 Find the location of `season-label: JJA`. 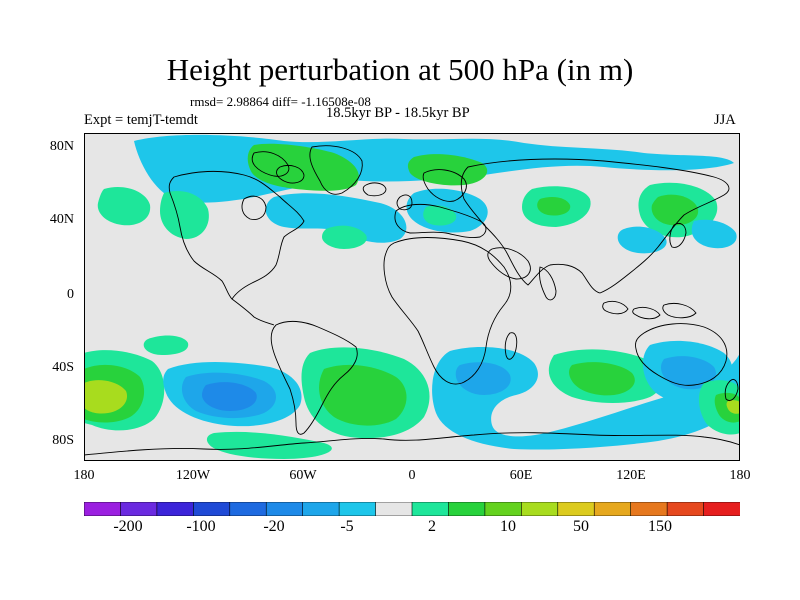

season-label: JJA is located at coordinates (725, 120).